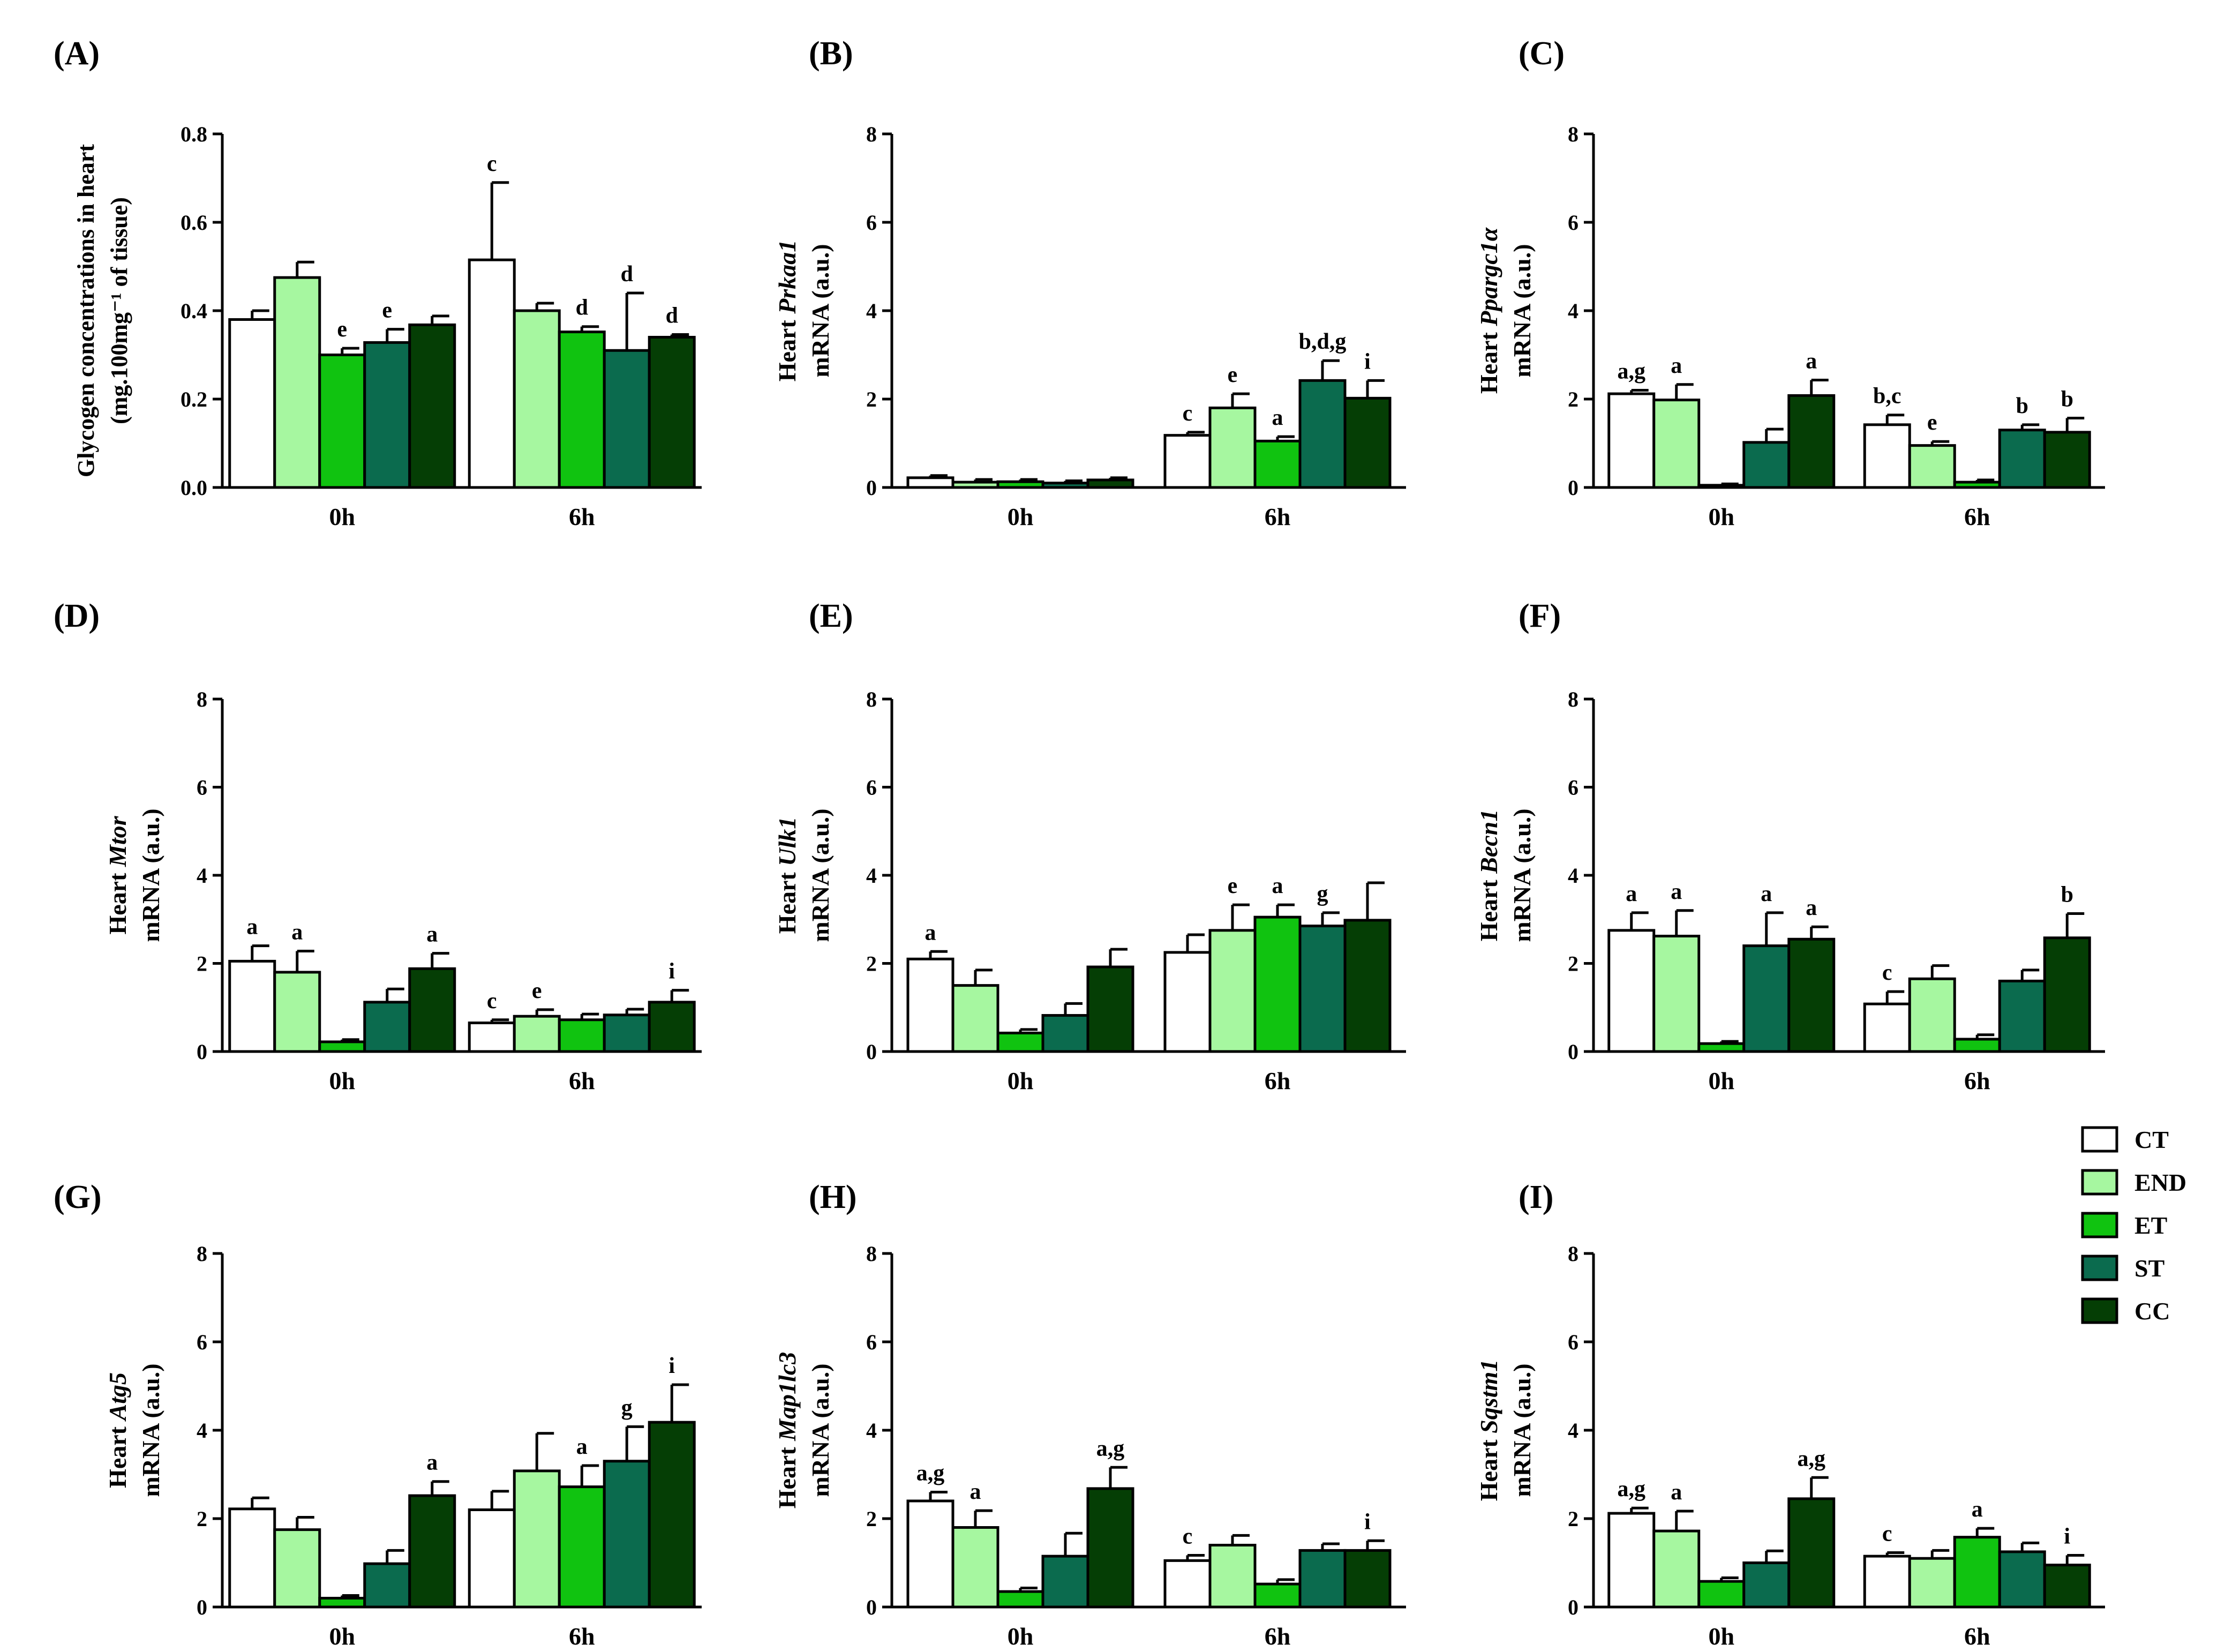 The height and width of the screenshot is (1652, 2240). What do you see at coordinates (2122, 1268) in the screenshot?
I see `legend-item-st: ST` at bounding box center [2122, 1268].